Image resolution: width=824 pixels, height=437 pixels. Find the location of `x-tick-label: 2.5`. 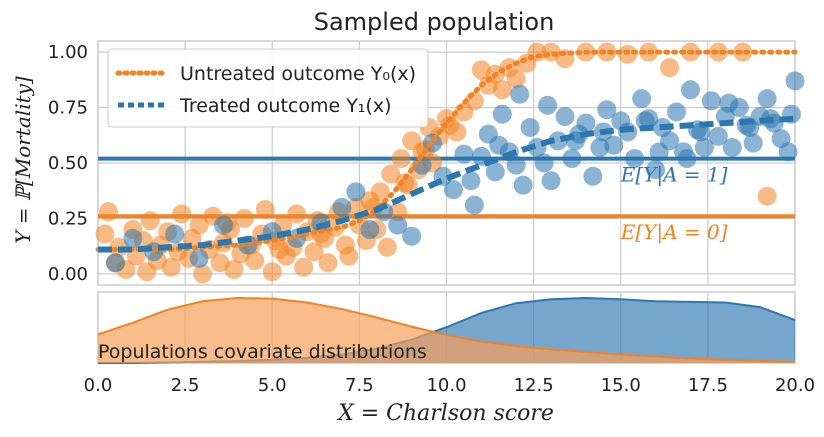

x-tick-label: 2.5 is located at coordinates (185, 385).